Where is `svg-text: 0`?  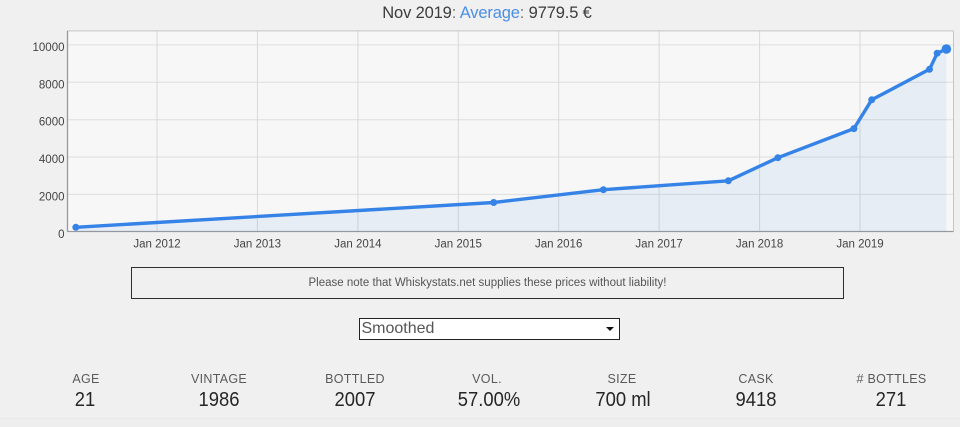 svg-text: 0 is located at coordinates (61, 235).